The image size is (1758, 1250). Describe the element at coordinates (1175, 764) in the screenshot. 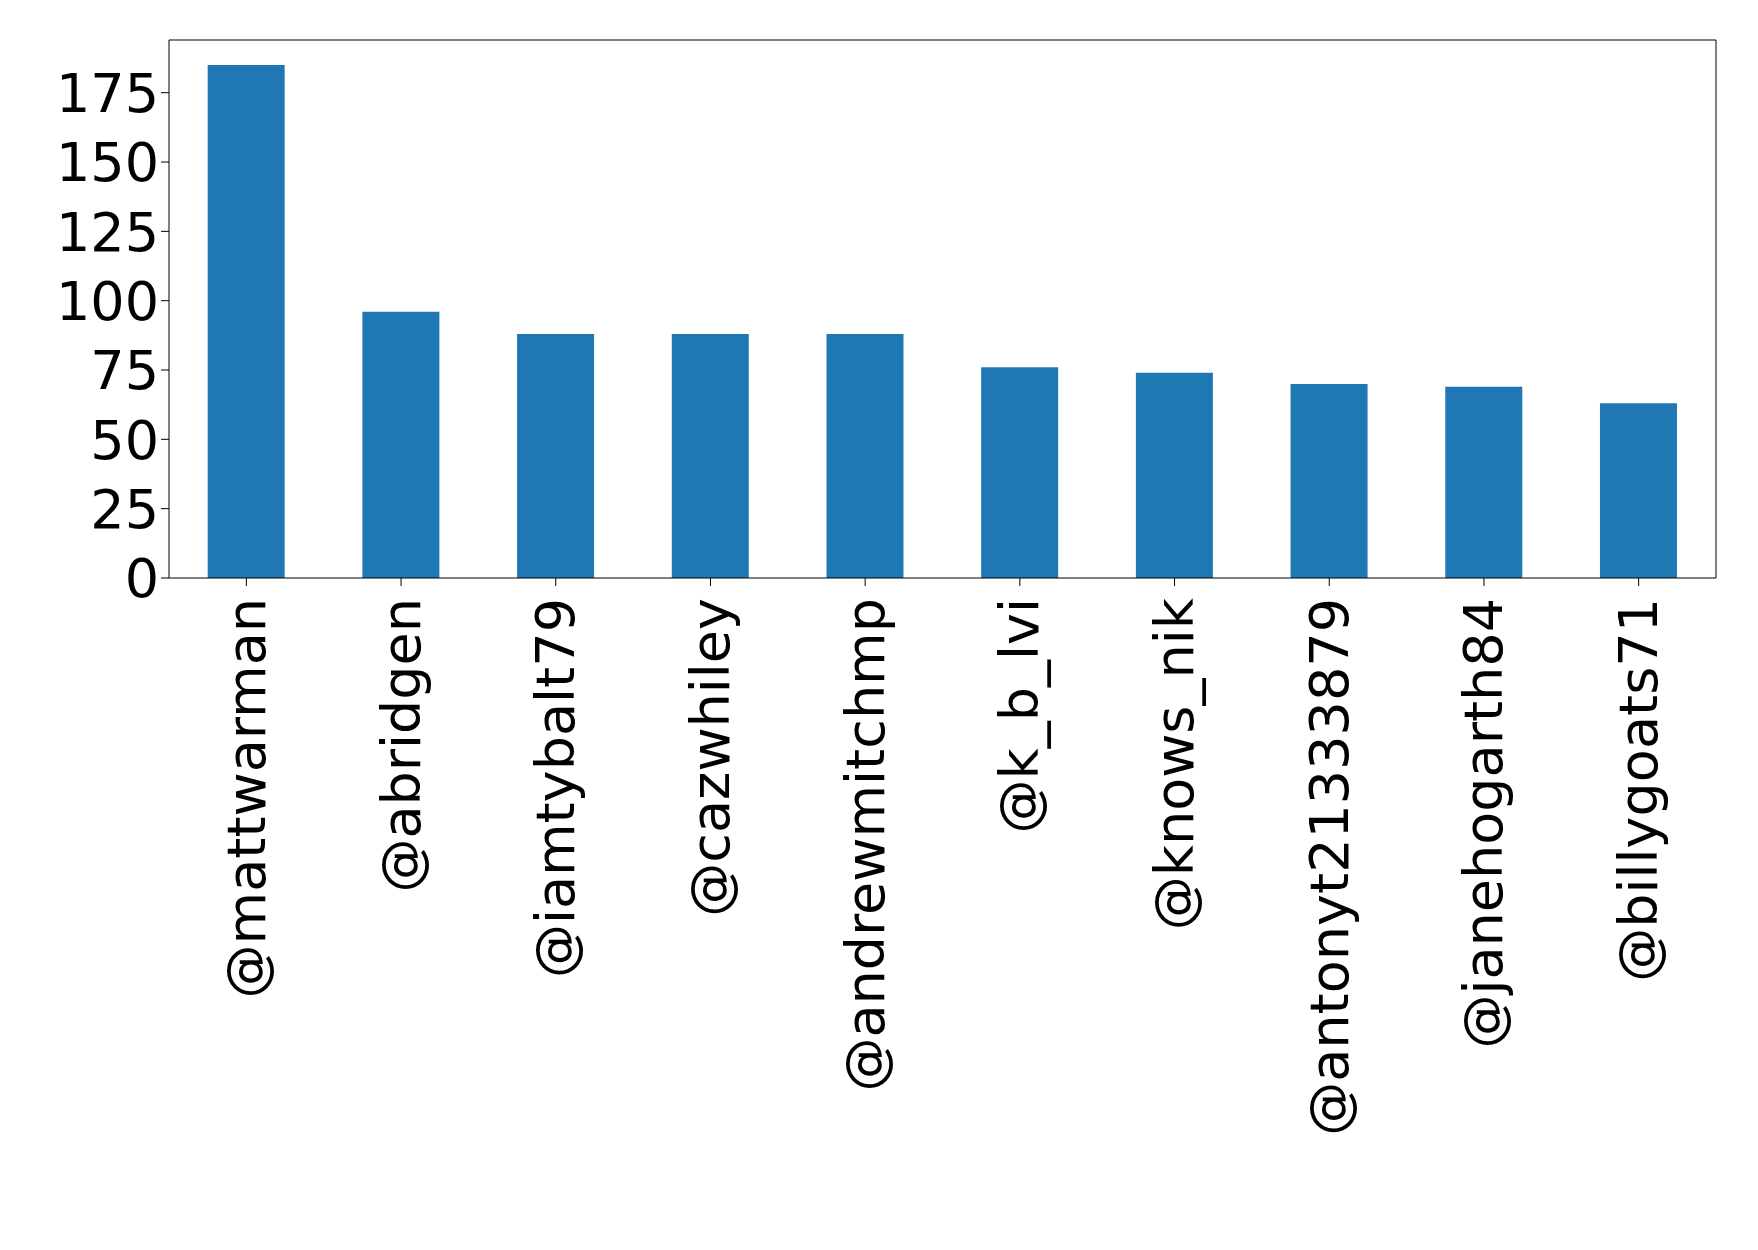

I see `x-tick-label: @knows_nik` at that location.